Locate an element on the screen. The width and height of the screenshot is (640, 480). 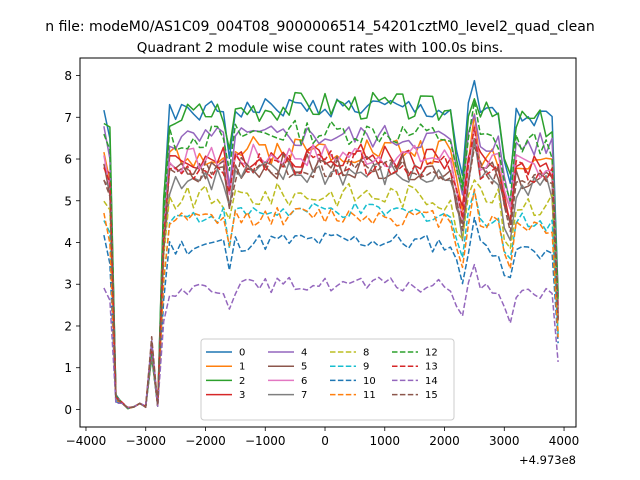
x-axis-offset-label: +4.973e8 is located at coordinates (547, 460).